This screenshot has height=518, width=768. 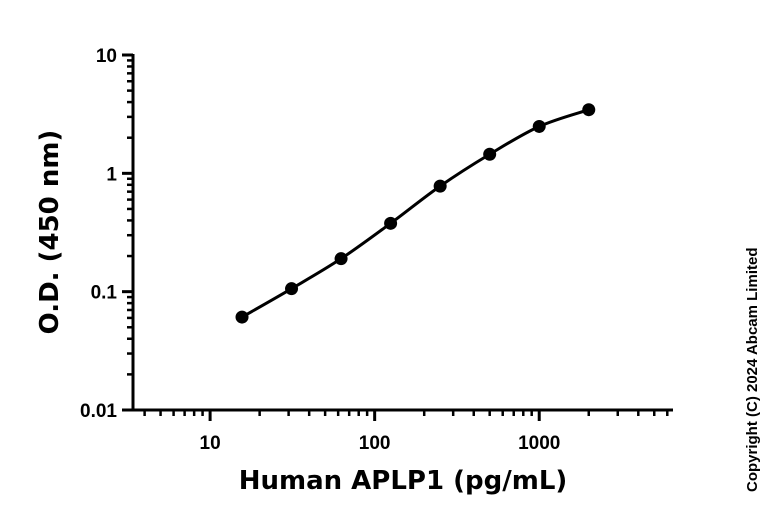 I want to click on y-tick-label: 0.1, so click(x=104, y=293).